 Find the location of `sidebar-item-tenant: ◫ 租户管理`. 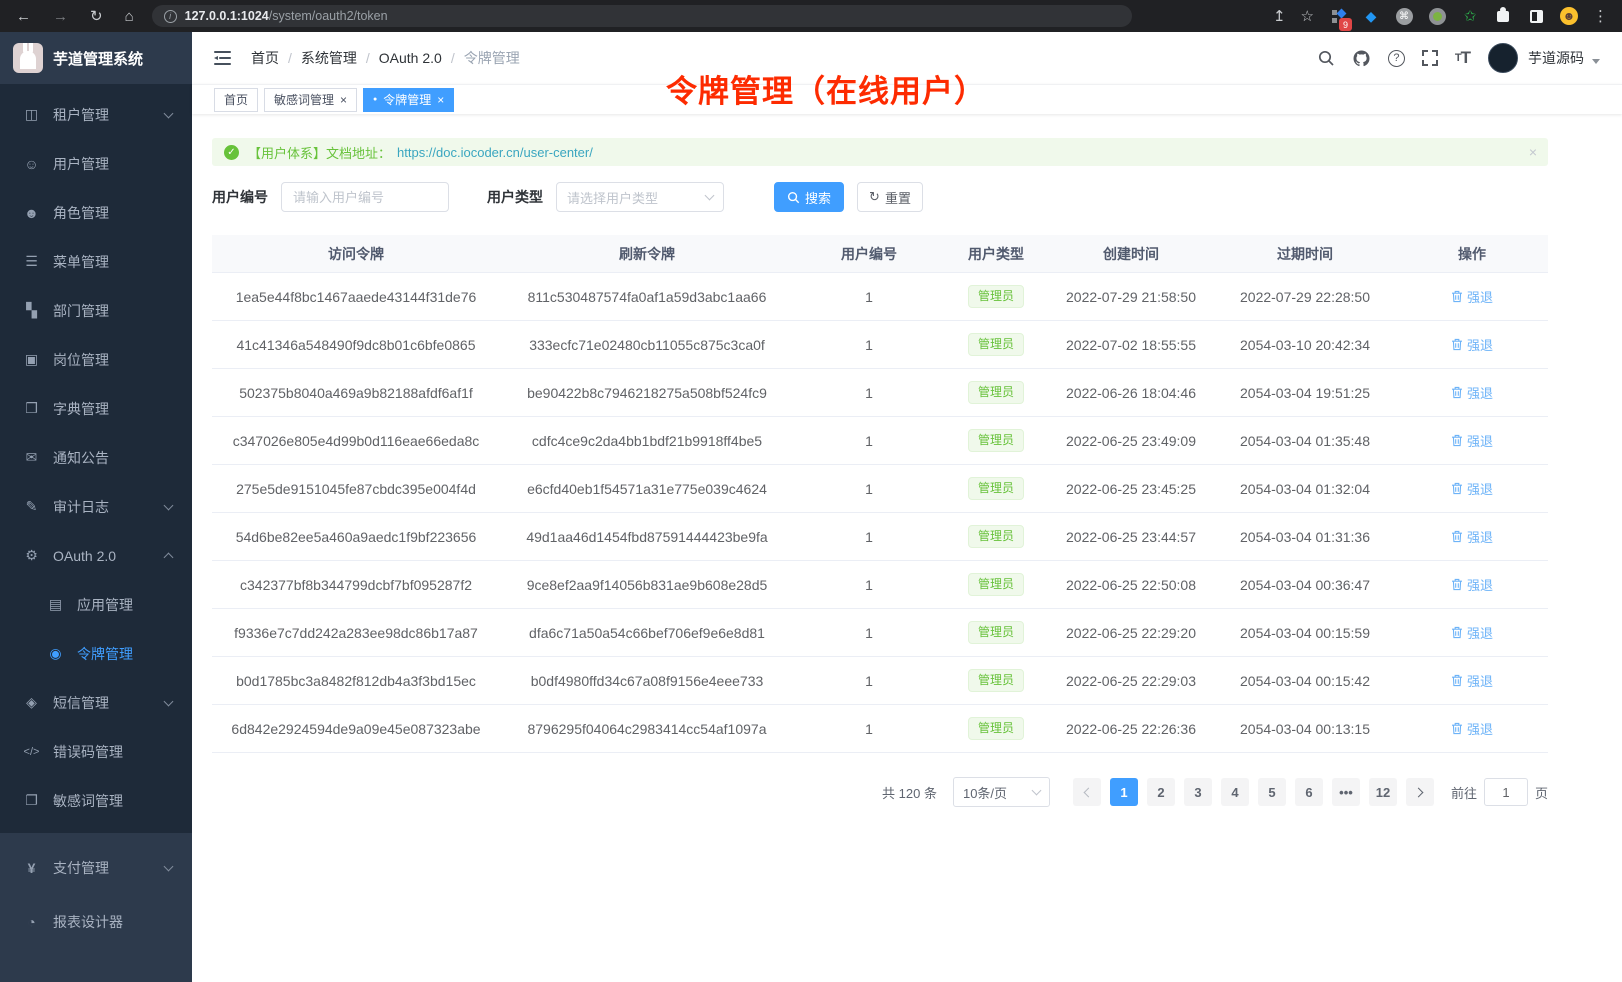

sidebar-item-tenant: ◫ 租户管理 is located at coordinates (96, 114).